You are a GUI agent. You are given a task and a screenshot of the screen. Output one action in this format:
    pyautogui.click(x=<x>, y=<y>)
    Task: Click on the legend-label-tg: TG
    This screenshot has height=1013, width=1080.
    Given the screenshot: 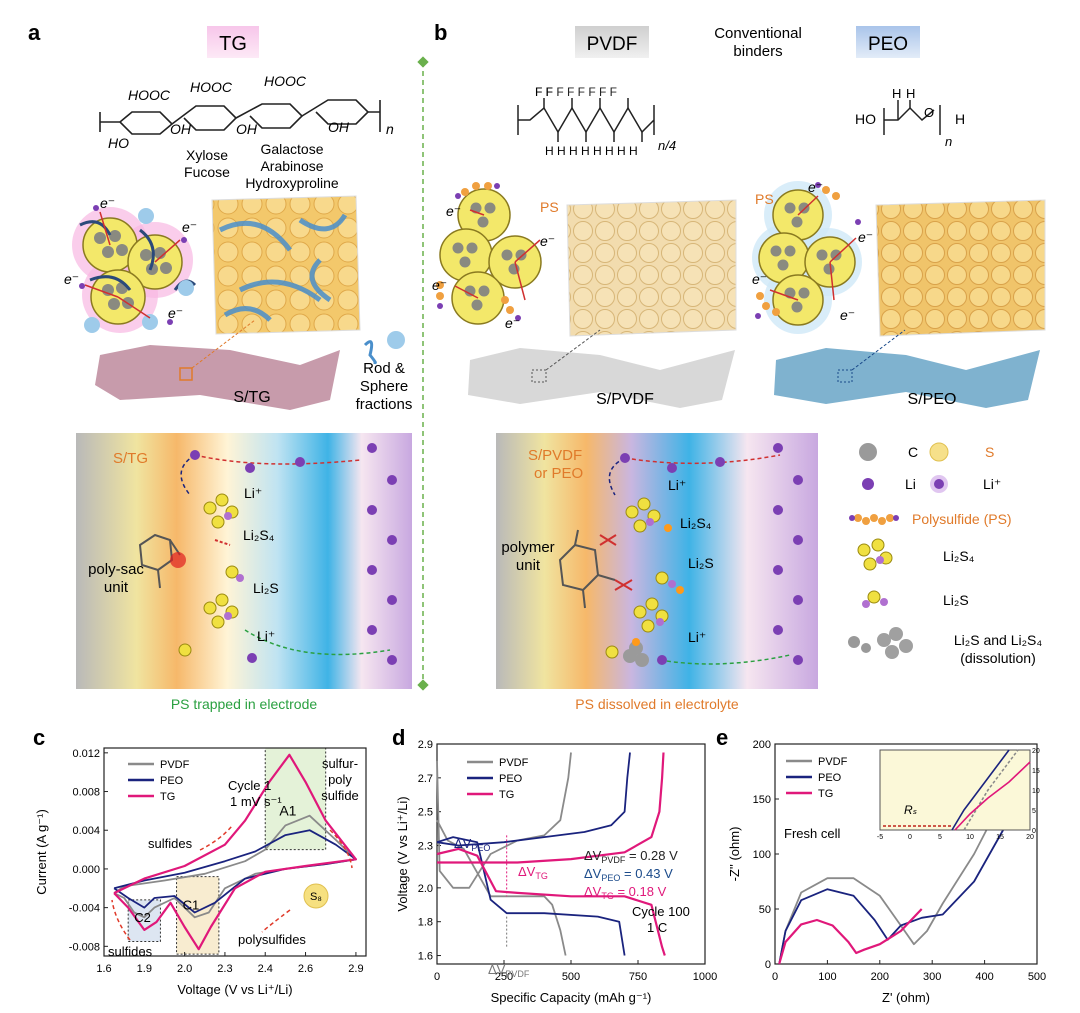 What is the action you would take?
    pyautogui.click(x=825, y=794)
    